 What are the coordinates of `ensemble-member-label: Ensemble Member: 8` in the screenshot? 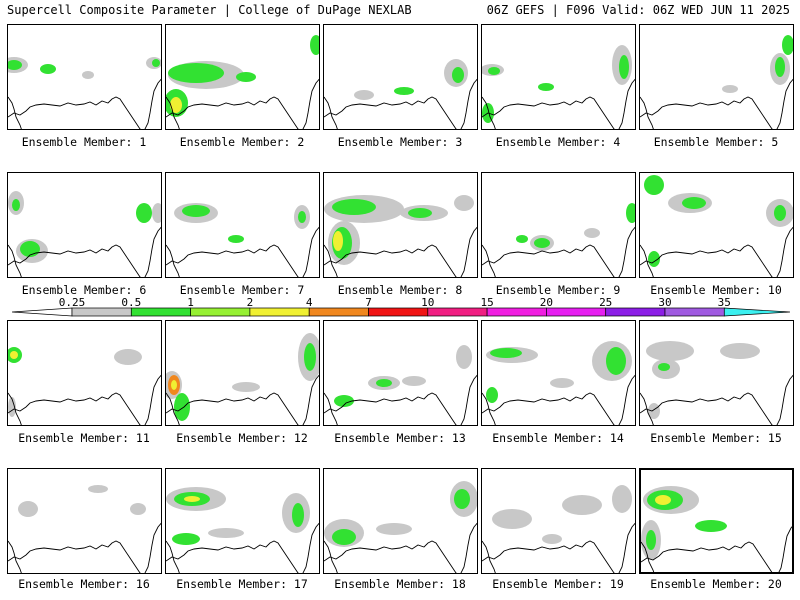 It's located at (400, 290).